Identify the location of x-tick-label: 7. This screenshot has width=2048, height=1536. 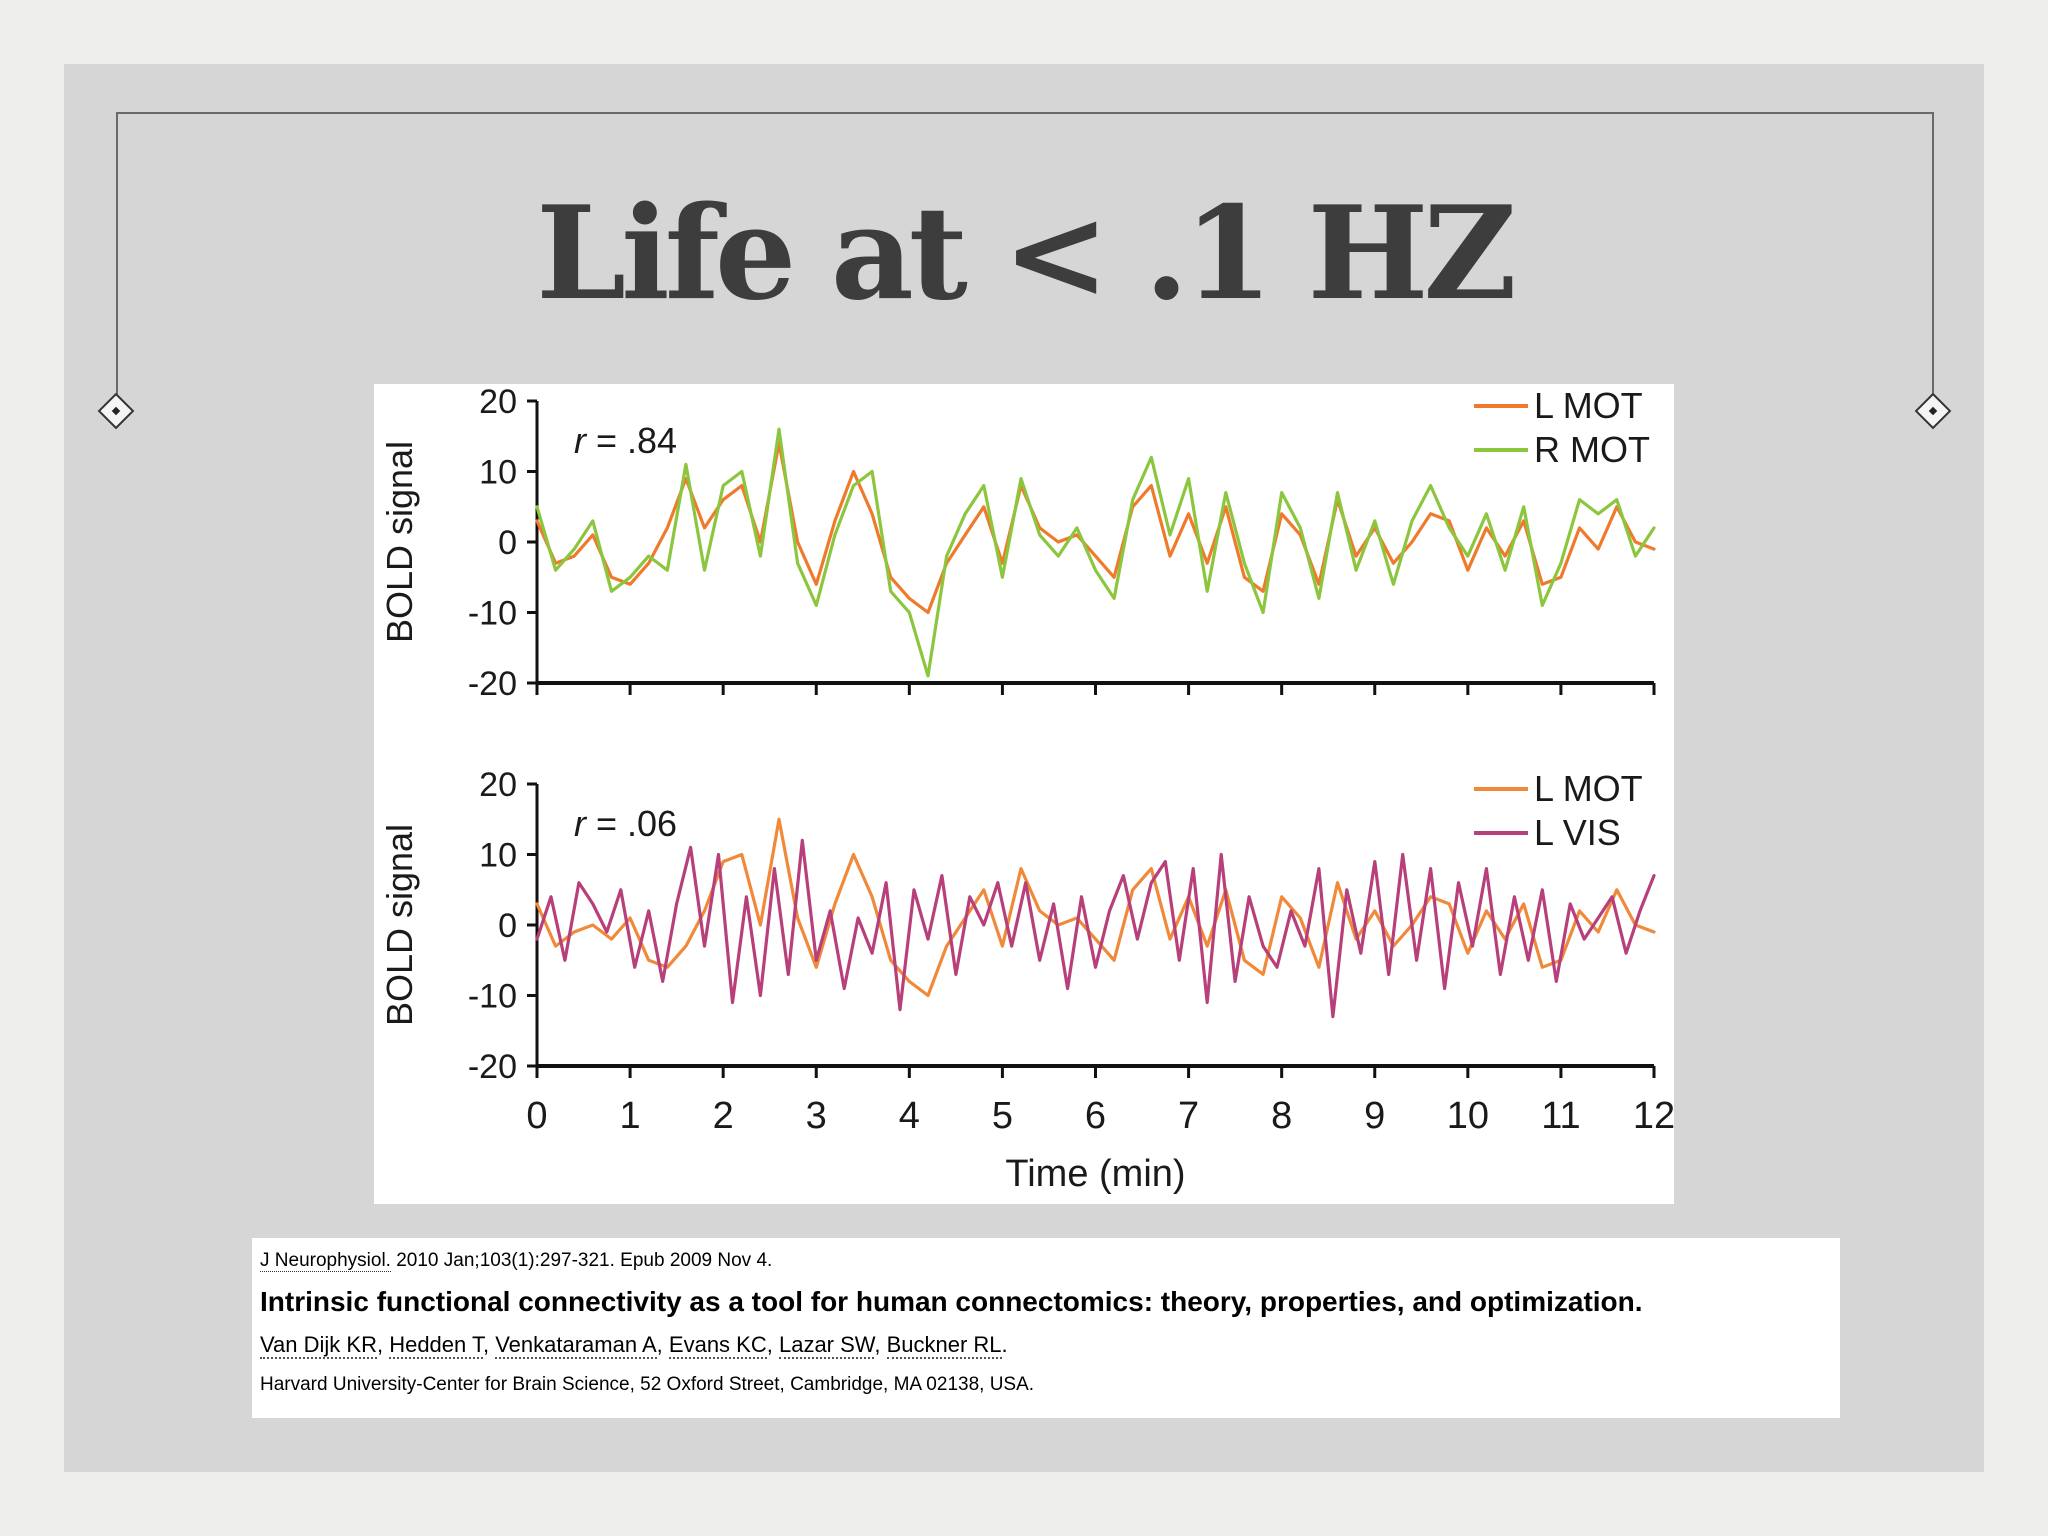
(1188, 1116).